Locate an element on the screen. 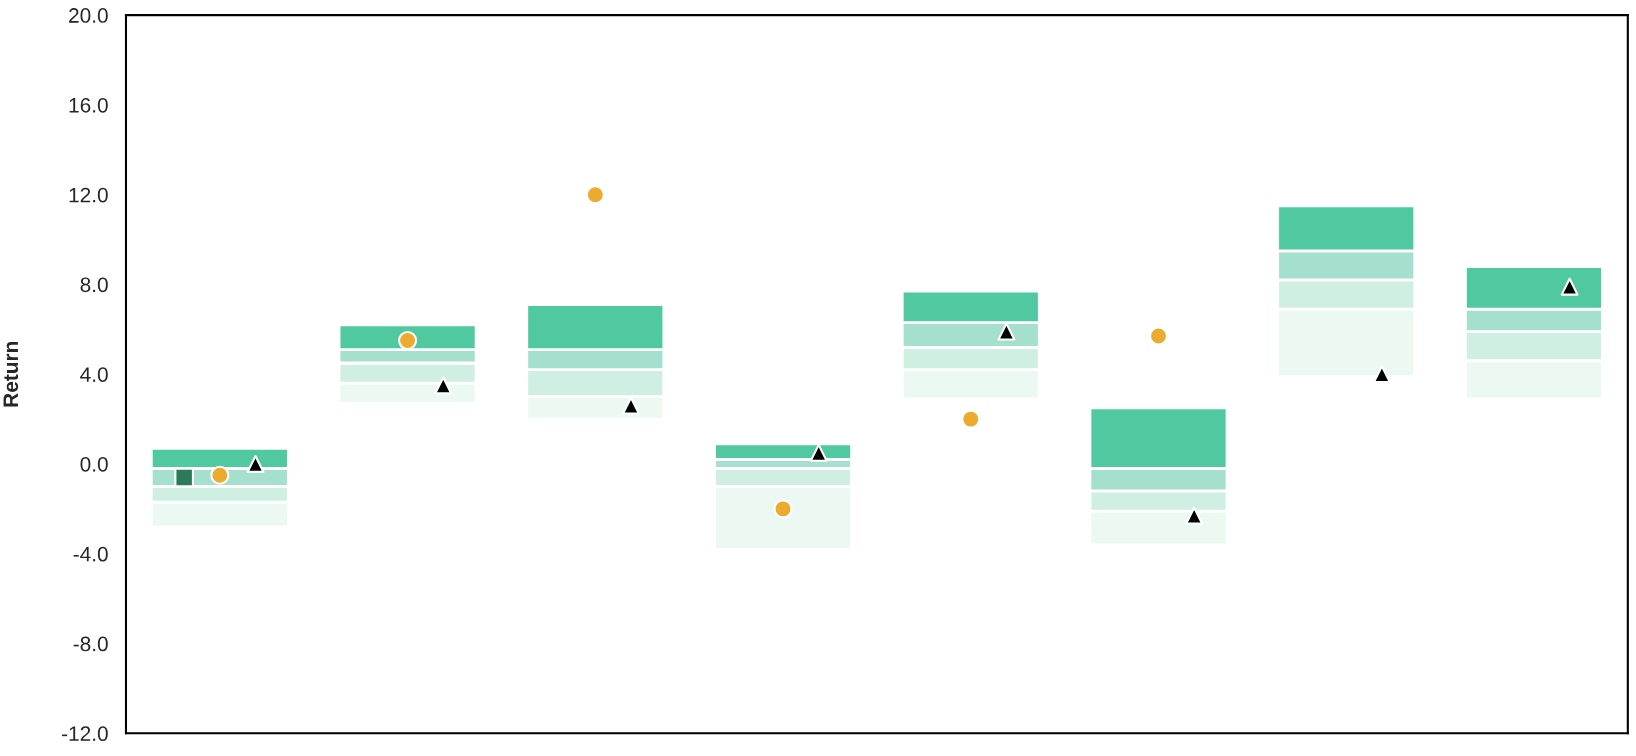 The width and height of the screenshot is (1636, 756). y-tick-label: 20.0 is located at coordinates (88, 15).